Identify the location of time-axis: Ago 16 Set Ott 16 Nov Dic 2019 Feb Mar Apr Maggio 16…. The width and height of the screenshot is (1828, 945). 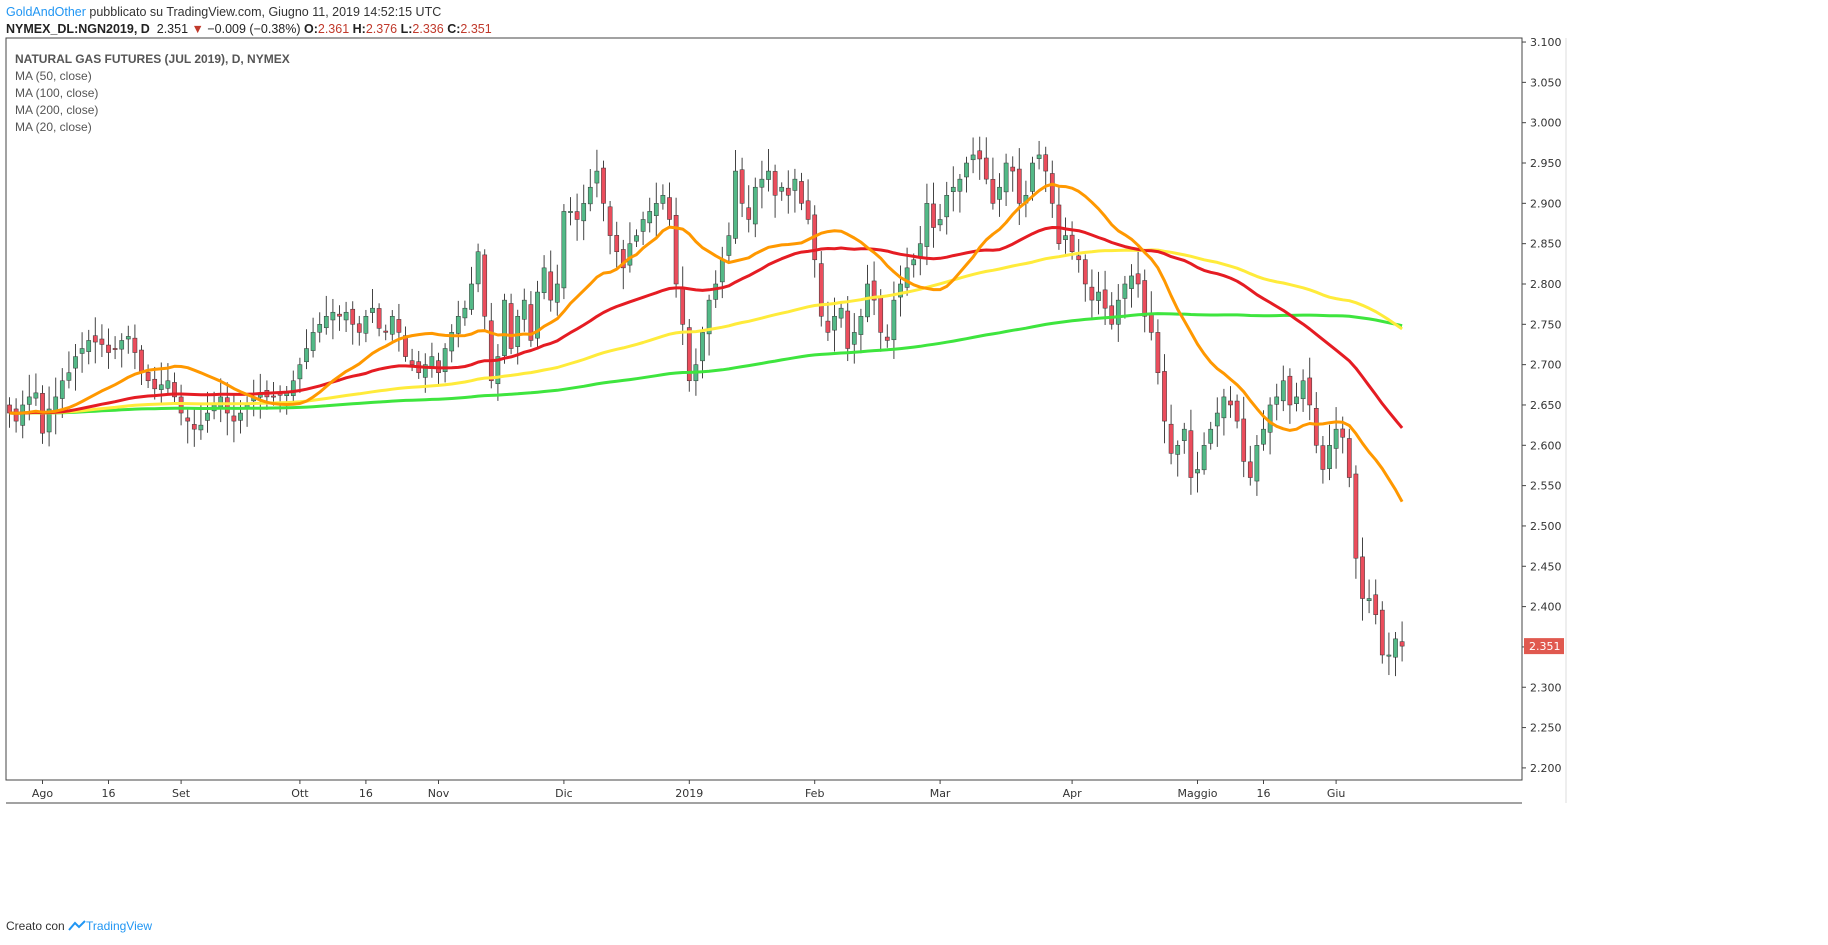
(689, 790).